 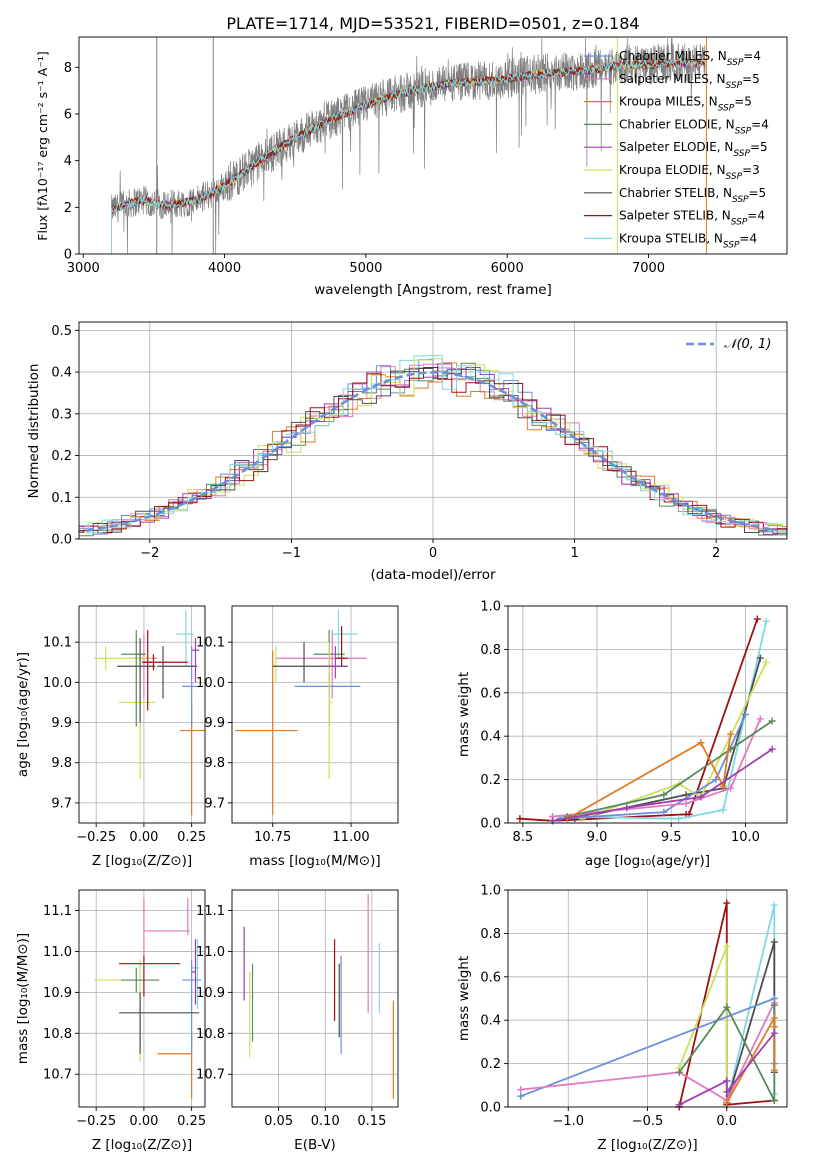 I want to click on residual-histograms, so click(x=433, y=446).